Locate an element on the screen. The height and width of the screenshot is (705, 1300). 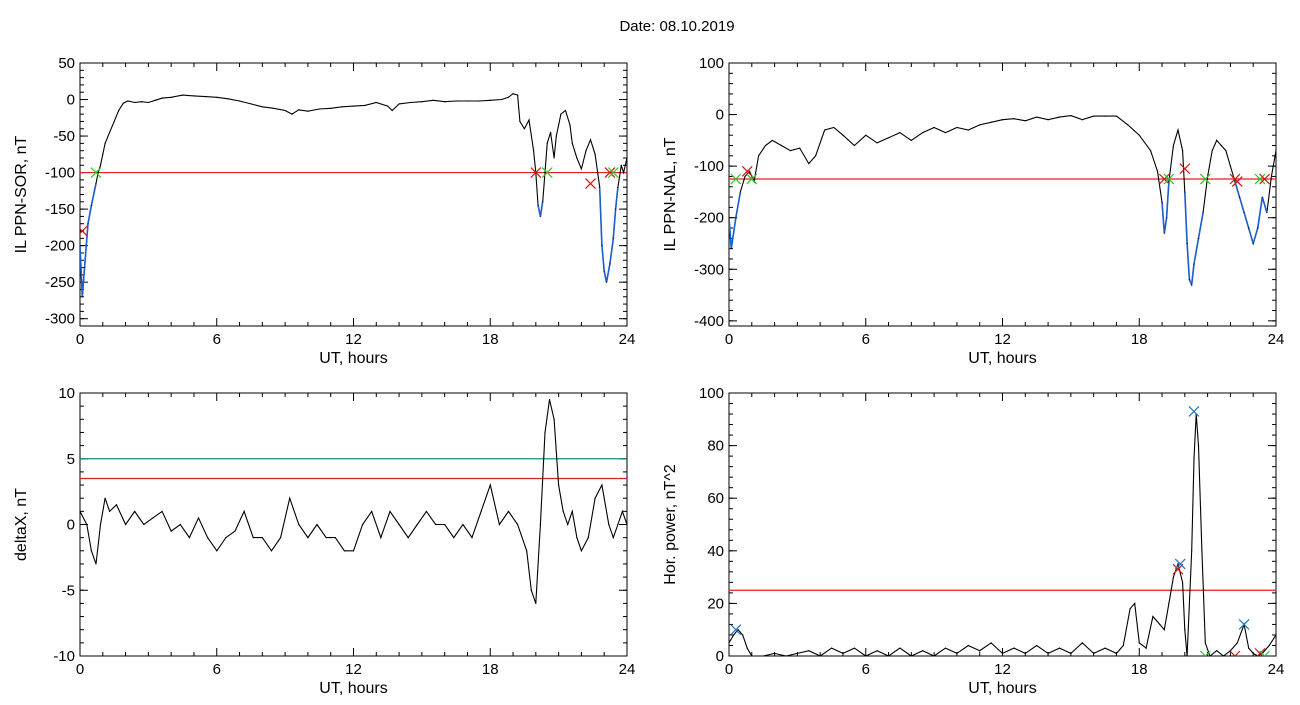
x-tick-label: 0 is located at coordinates (729, 669).